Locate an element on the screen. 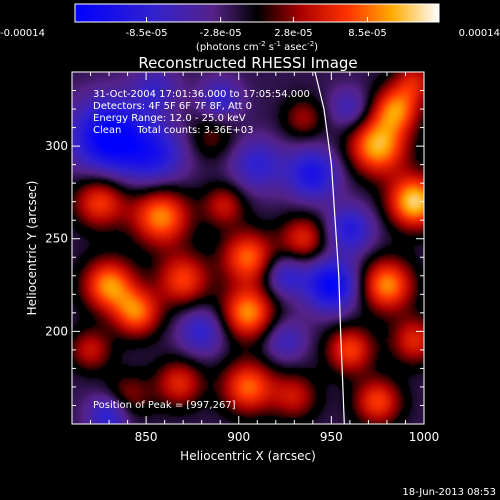  x-tick-label: 850 is located at coordinates (146, 437).